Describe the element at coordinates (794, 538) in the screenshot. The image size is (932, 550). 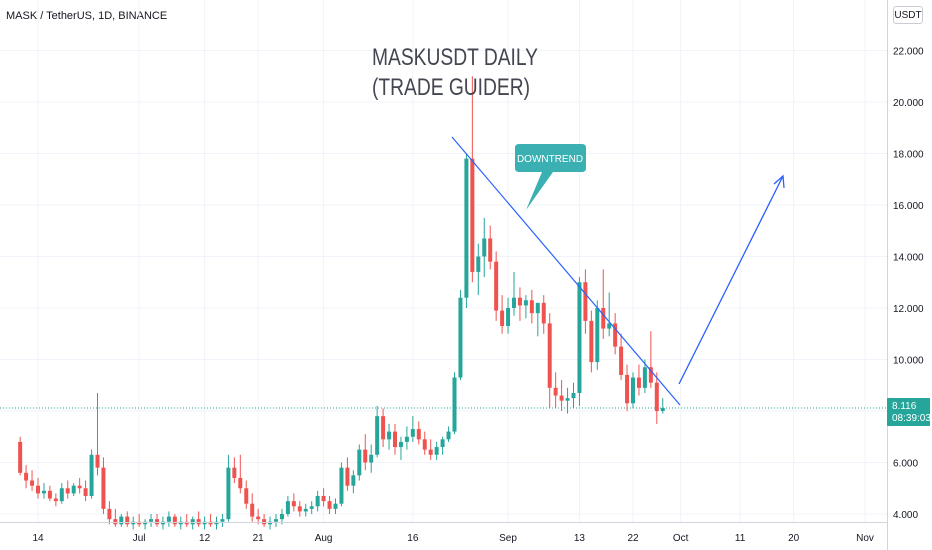
I see `x-tick-label: 20` at that location.